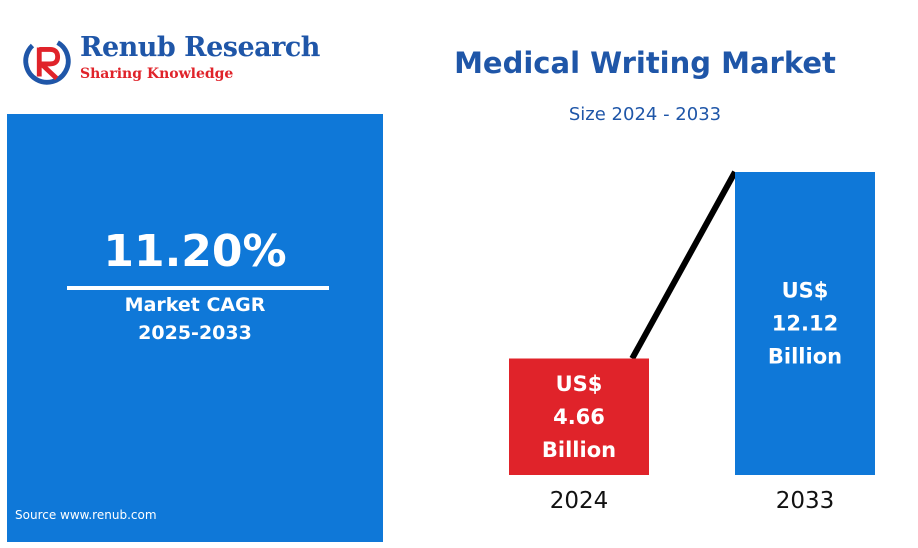 This screenshot has height=548, width=918. Describe the element at coordinates (195, 305) in the screenshot. I see `cagr-label: Market CAGR` at that location.